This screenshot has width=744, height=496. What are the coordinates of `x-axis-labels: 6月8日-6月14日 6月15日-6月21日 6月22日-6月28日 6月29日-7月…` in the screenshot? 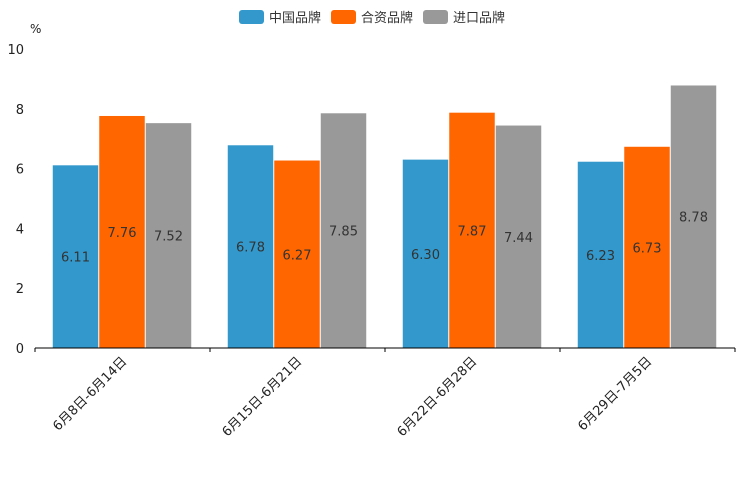 It's located at (352, 397).